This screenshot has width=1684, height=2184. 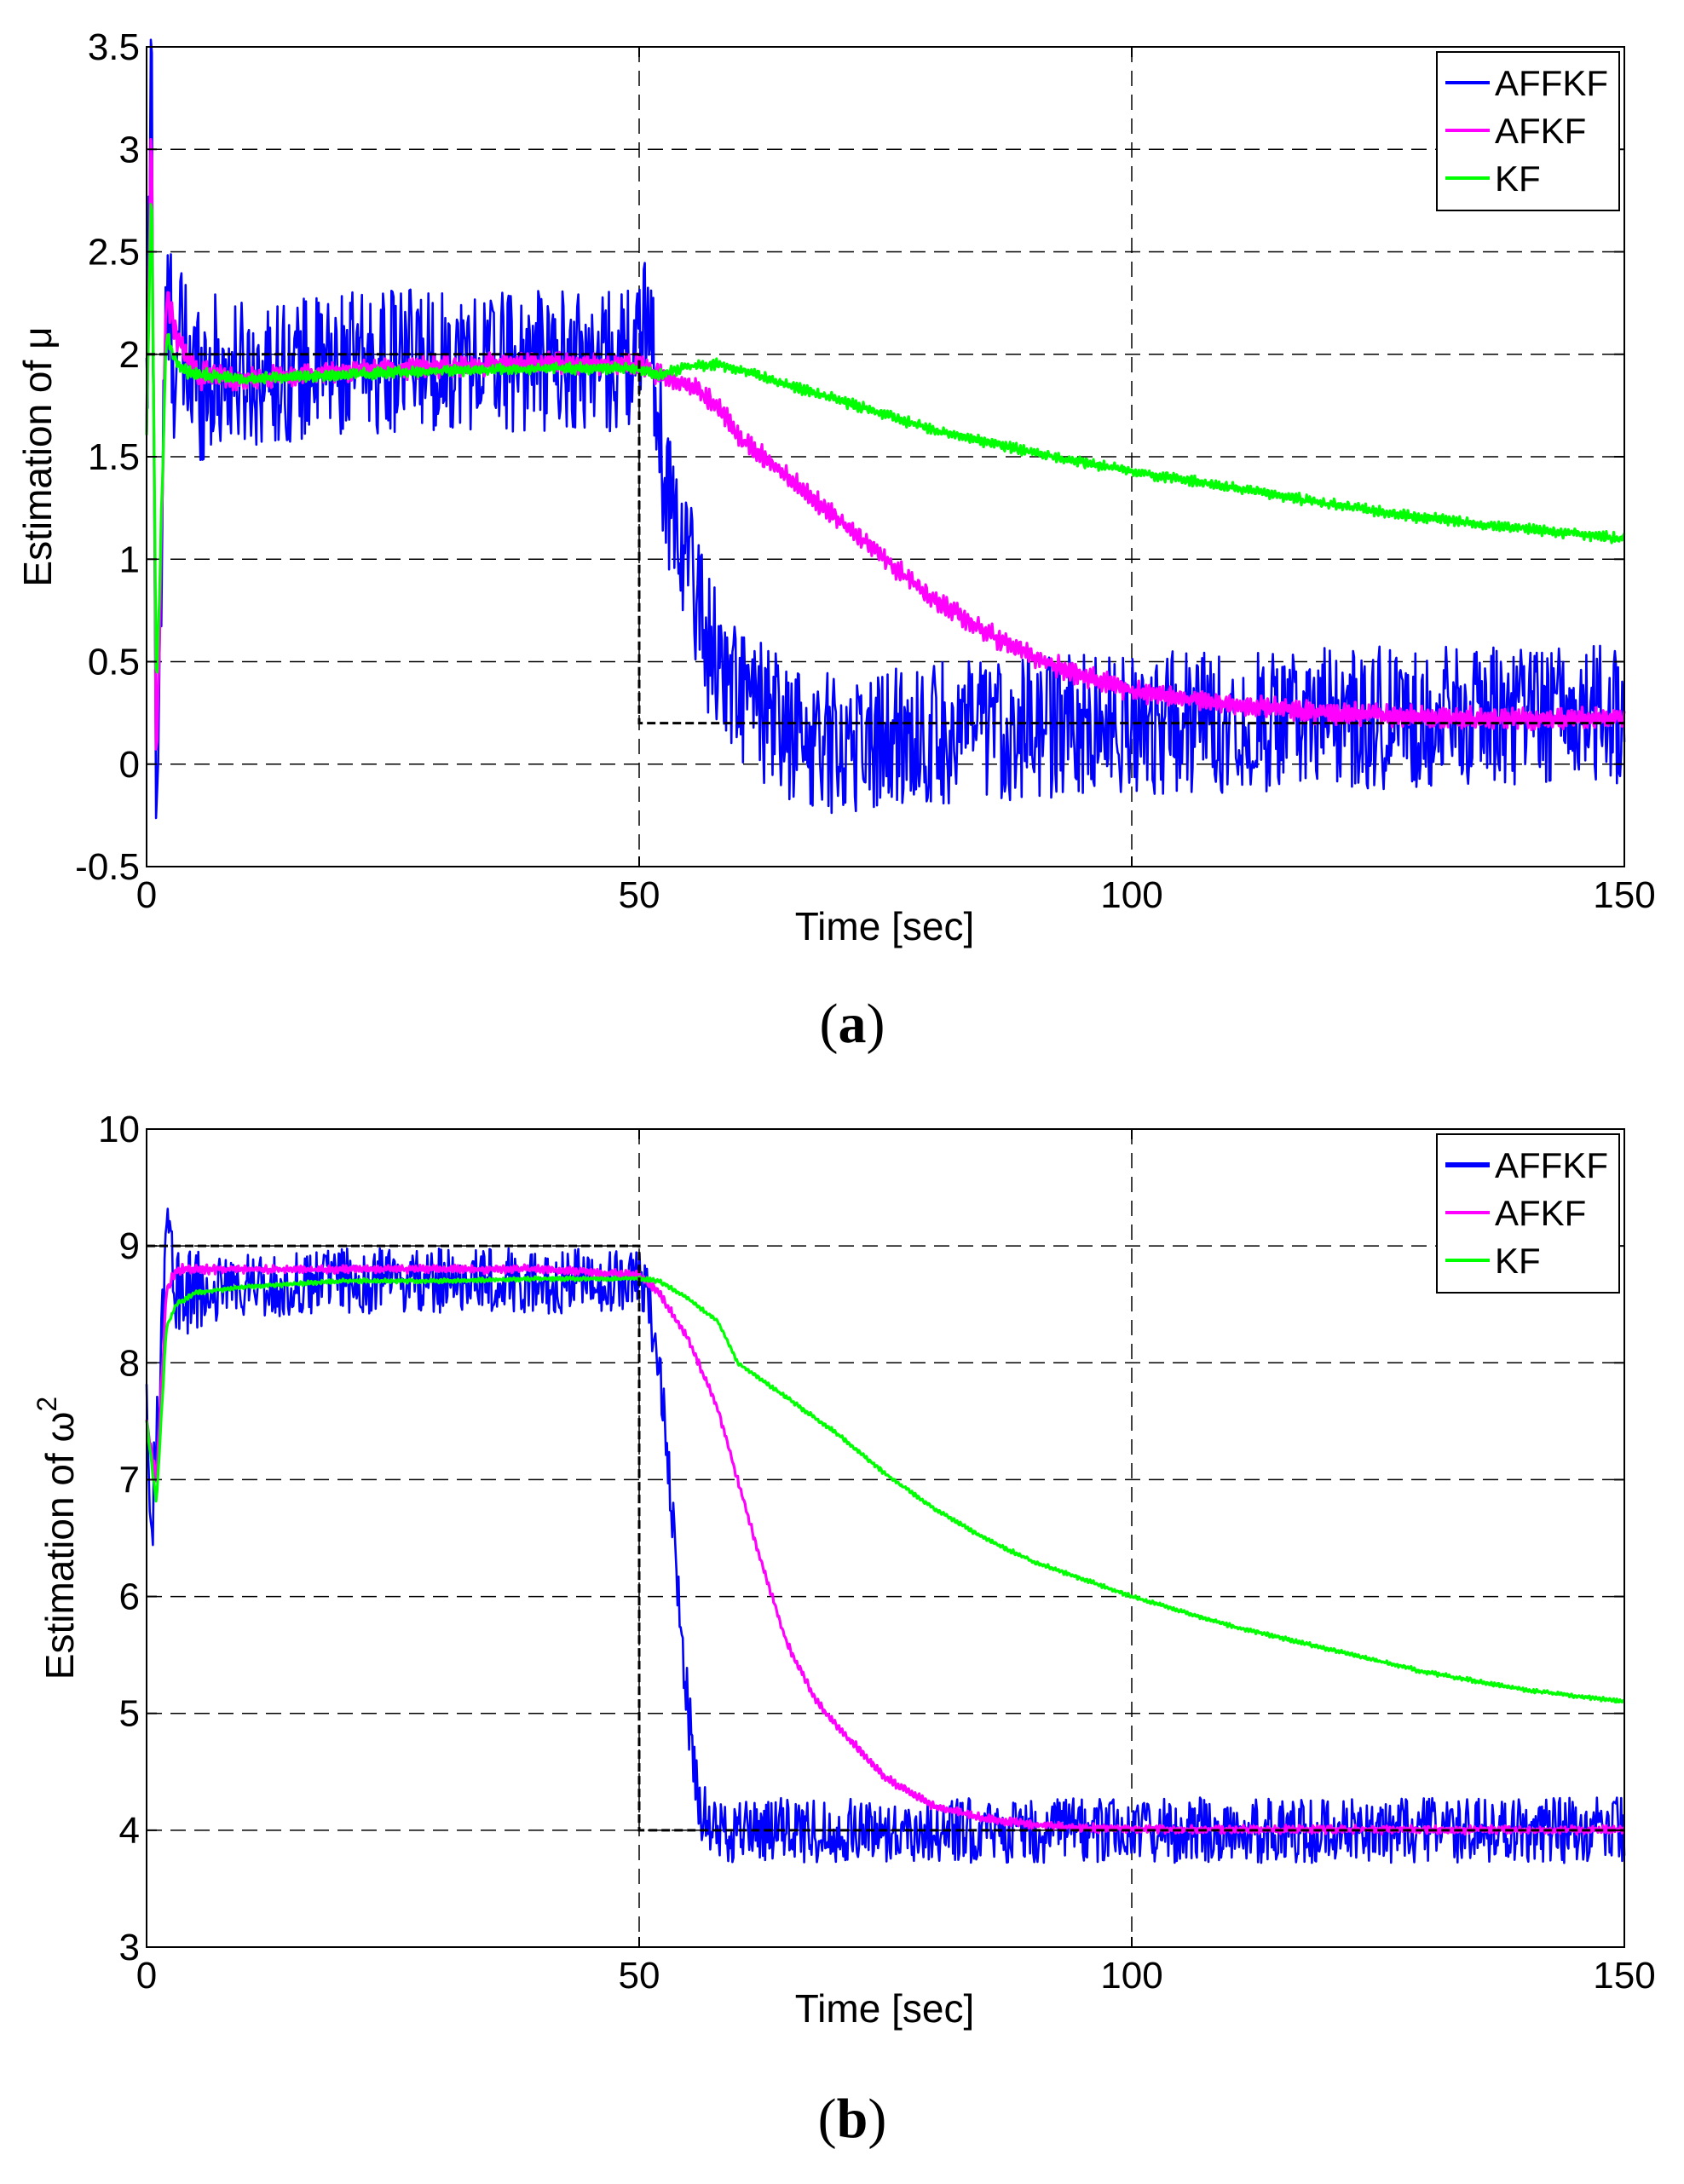 I want to click on legend-b: AFFKF AFKF KF, so click(x=1528, y=1214).